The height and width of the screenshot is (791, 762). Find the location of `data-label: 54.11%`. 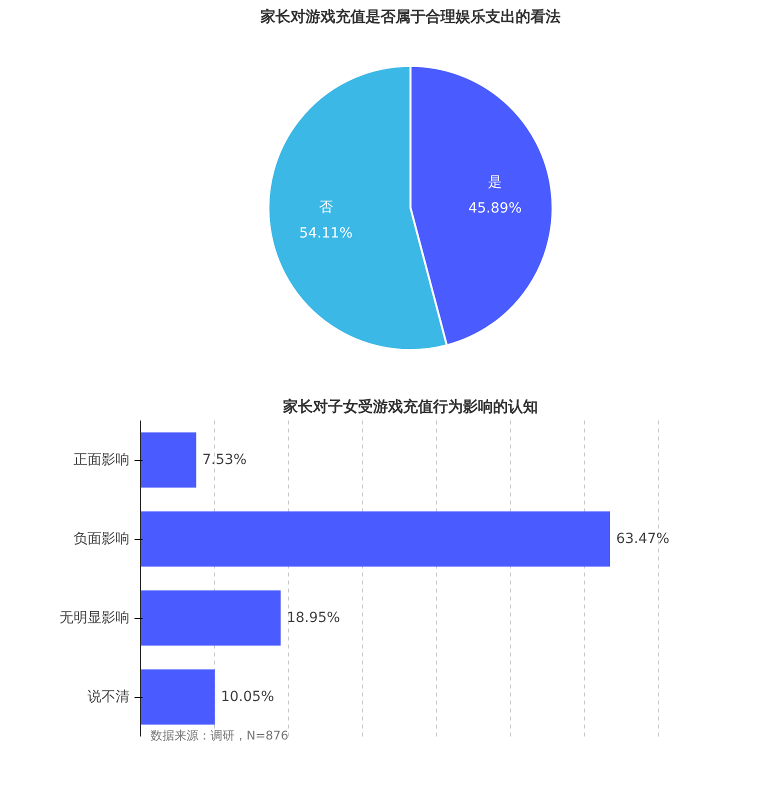

data-label: 54.11% is located at coordinates (326, 233).